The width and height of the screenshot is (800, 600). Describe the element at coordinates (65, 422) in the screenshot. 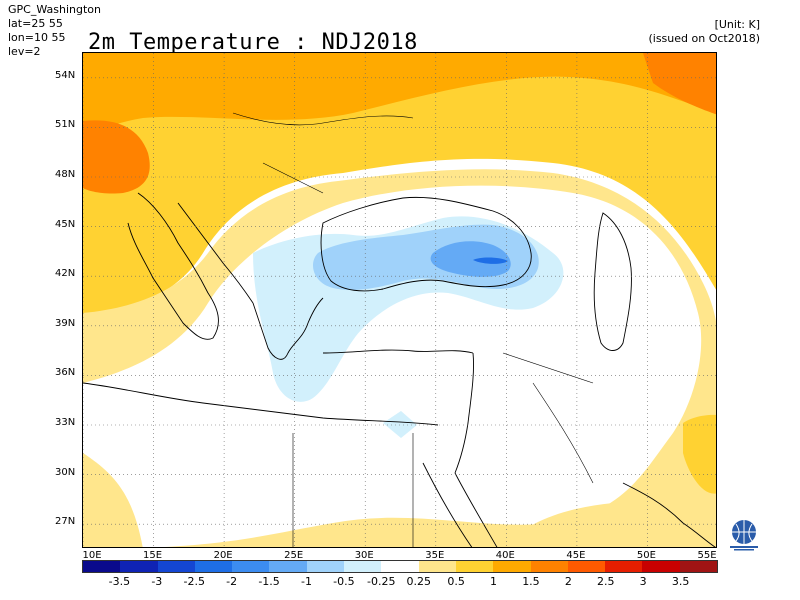

I see `lat-label: 33N` at that location.